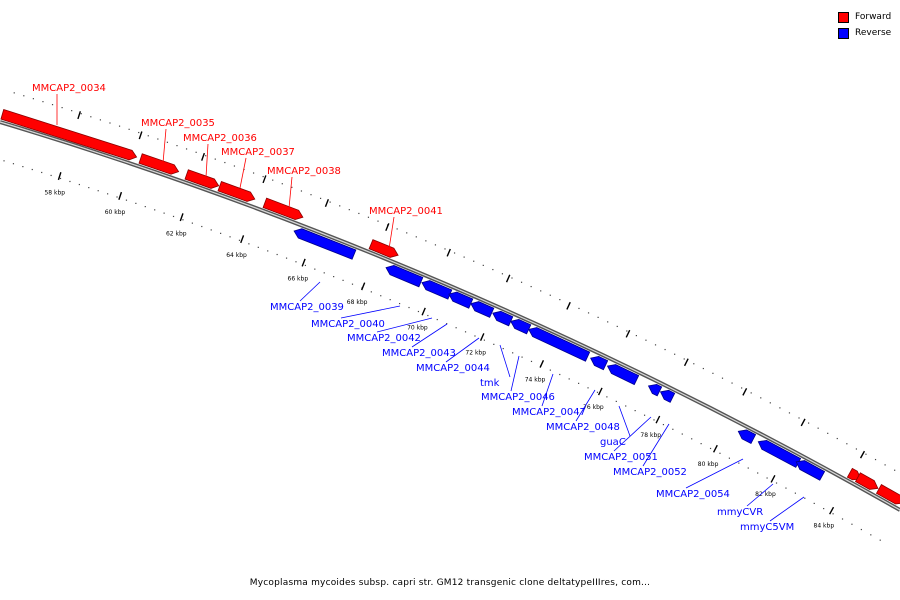 The width and height of the screenshot is (900, 600). I want to click on mmcap2-0037-gene-arrow, so click(236, 191).